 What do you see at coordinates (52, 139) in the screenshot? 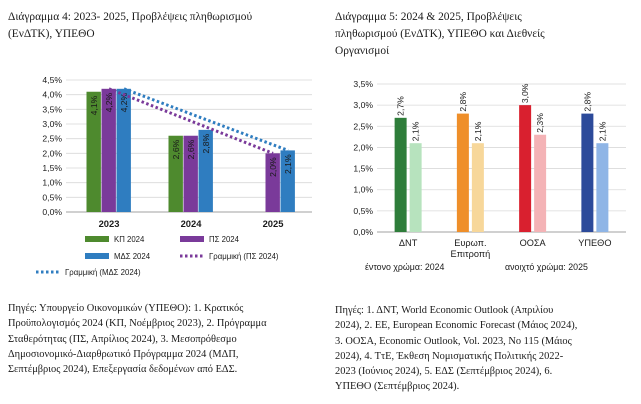
I see `chart4-ytick-label: 2,5%` at bounding box center [52, 139].